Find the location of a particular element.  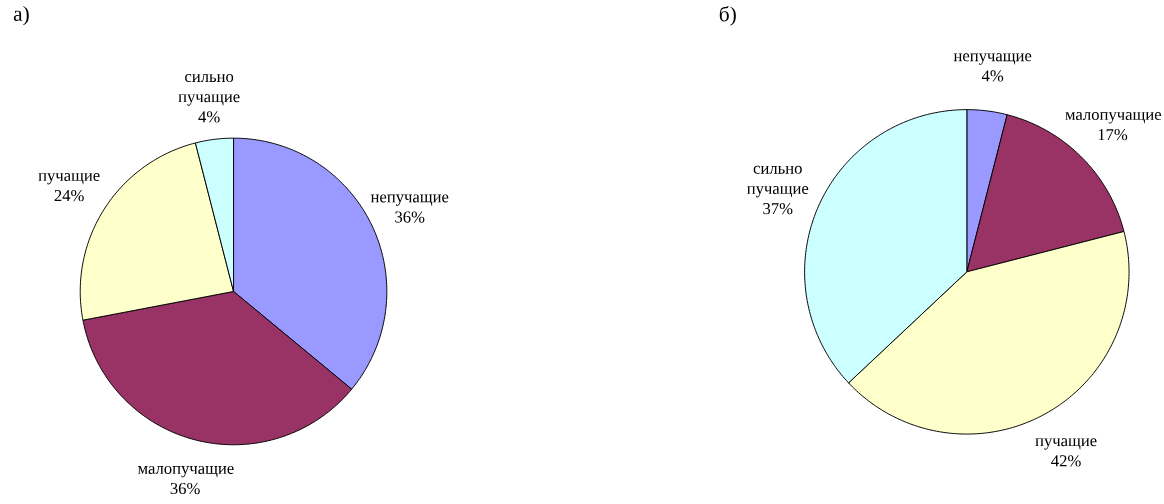

data-label: 42% is located at coordinates (1066, 460).